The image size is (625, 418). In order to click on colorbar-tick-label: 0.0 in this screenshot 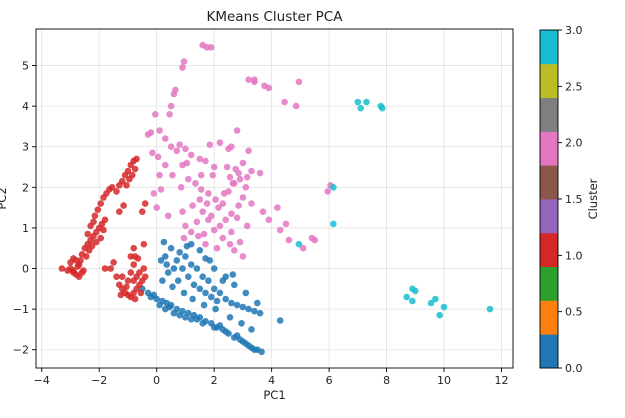, I will do `click(574, 368)`.